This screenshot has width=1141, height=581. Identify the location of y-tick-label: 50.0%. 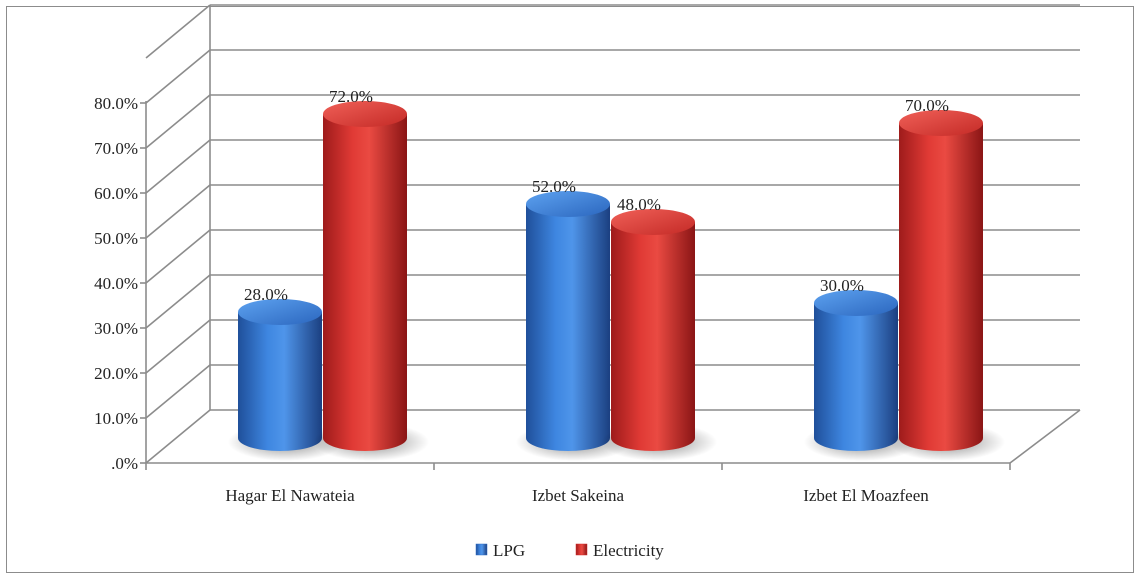
(116, 238).